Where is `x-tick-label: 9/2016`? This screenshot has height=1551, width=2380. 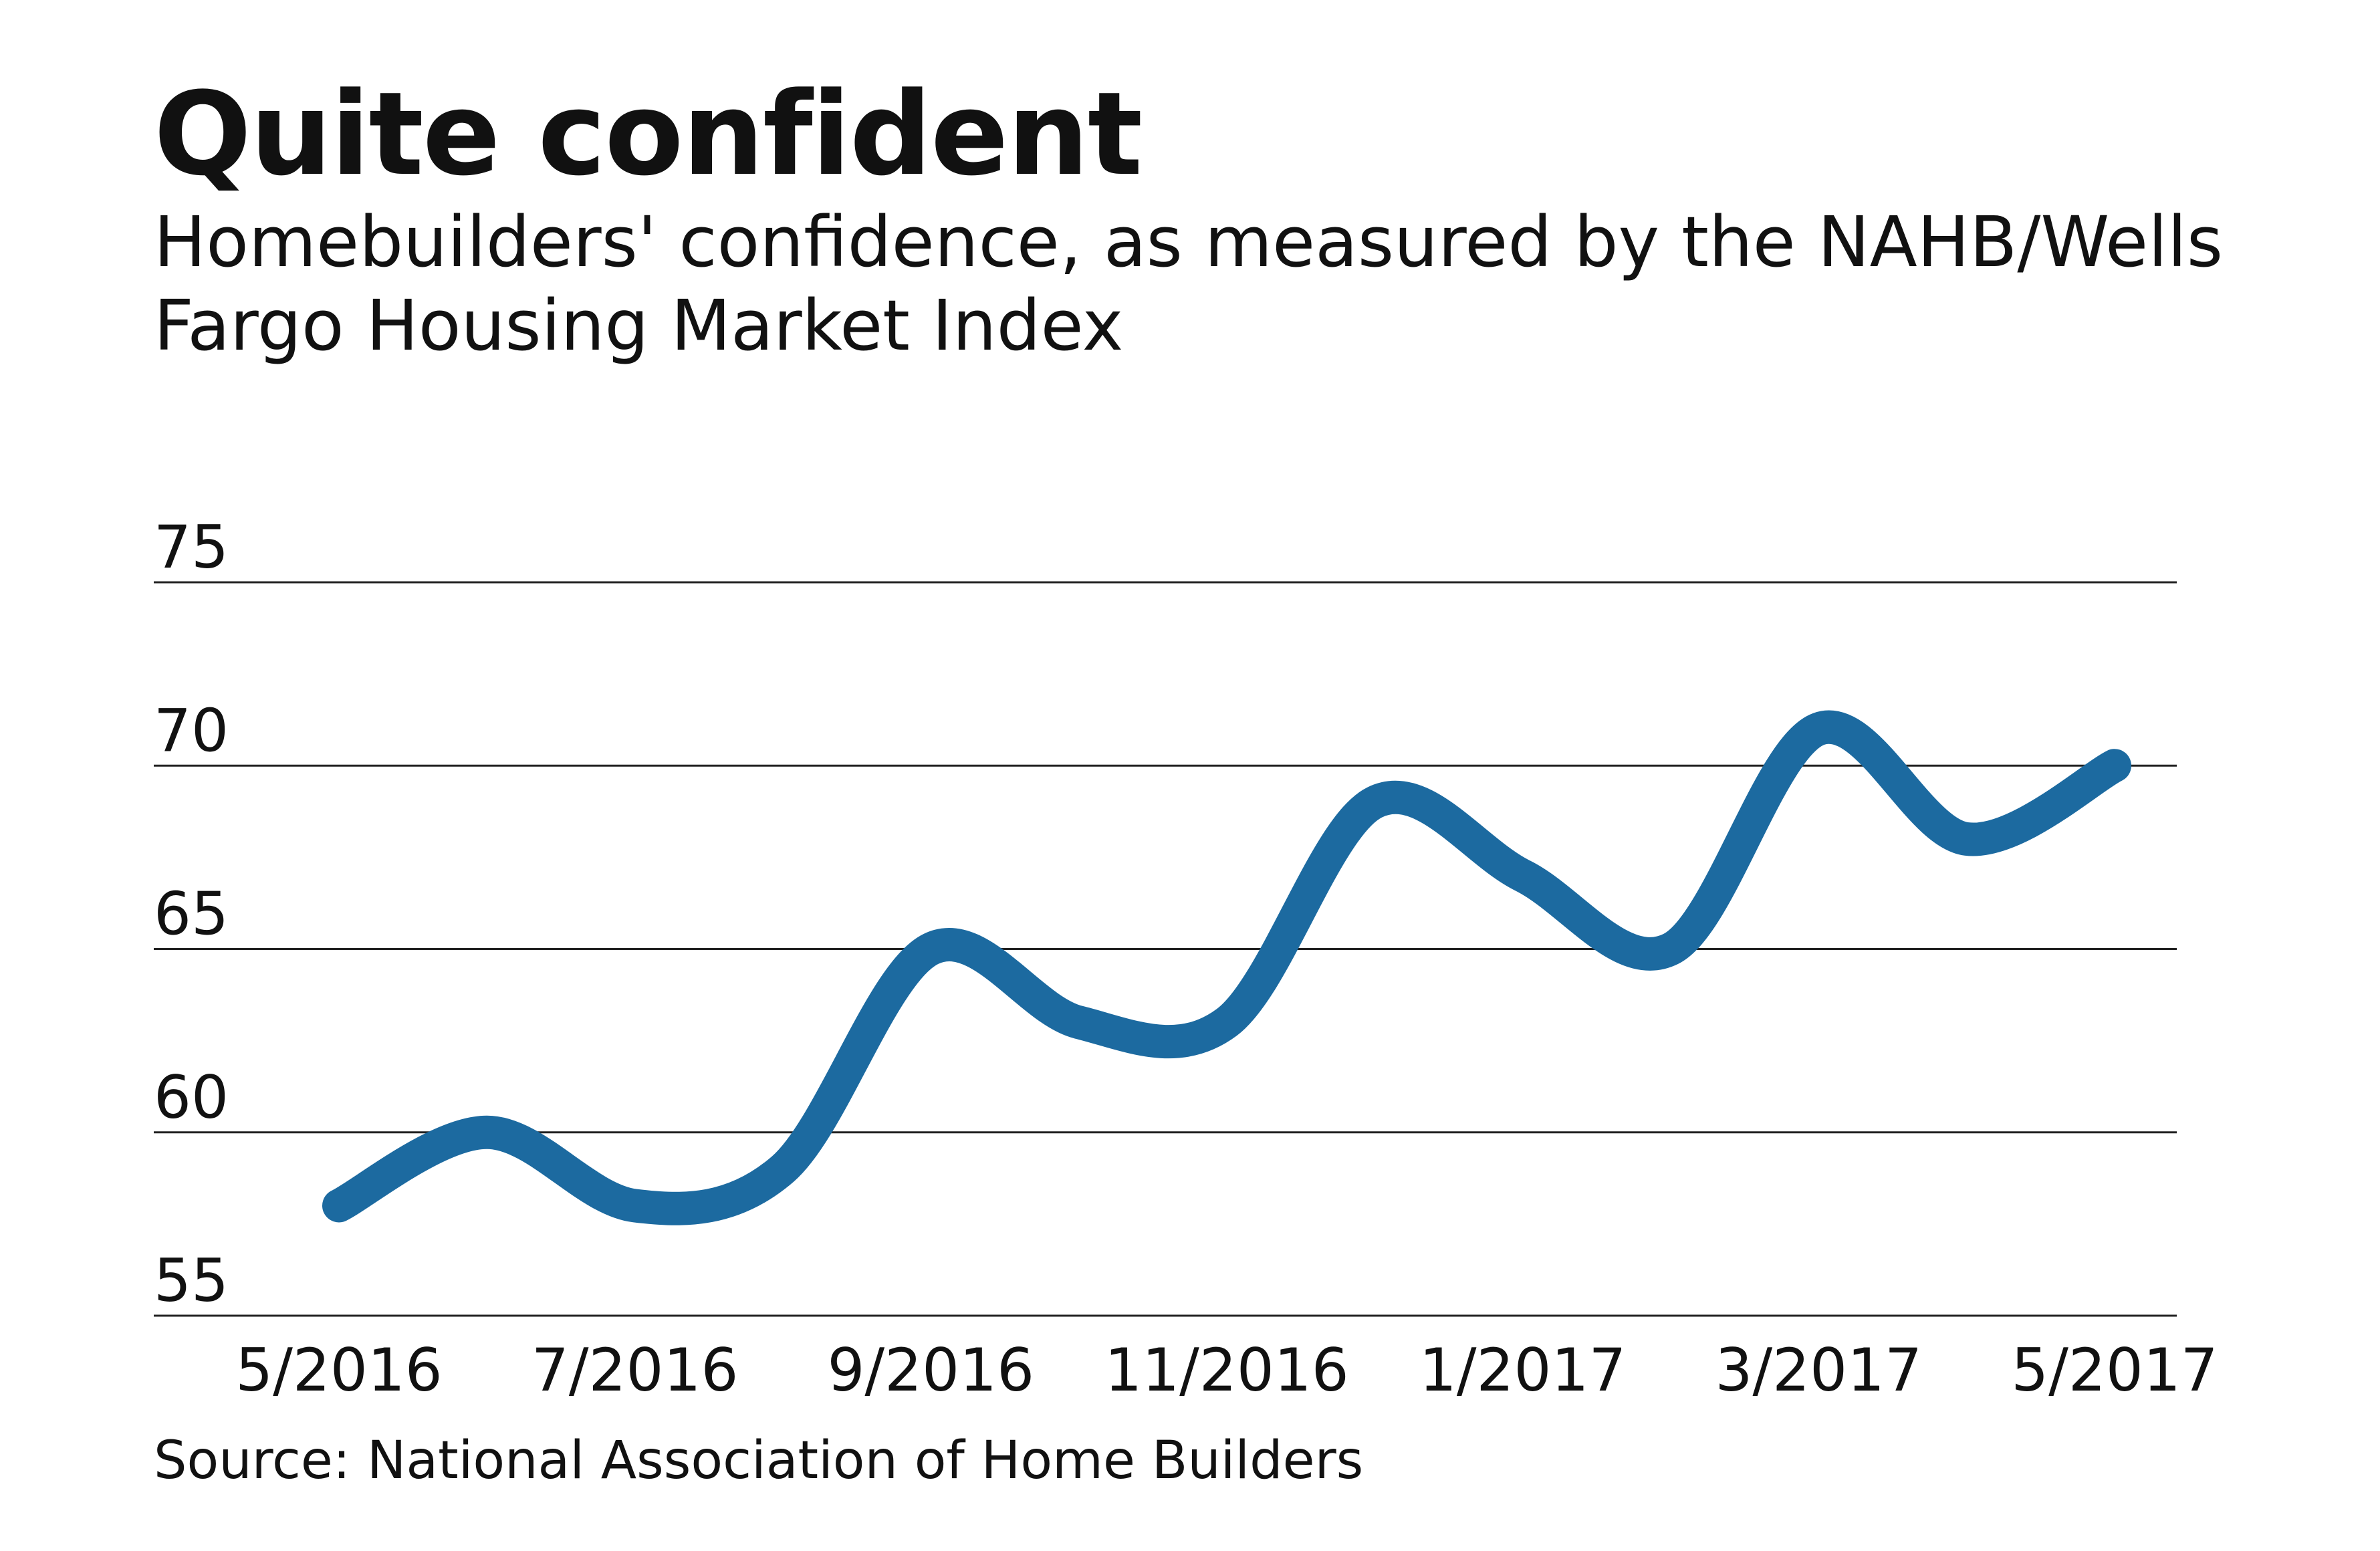 x-tick-label: 9/2016 is located at coordinates (931, 1370).